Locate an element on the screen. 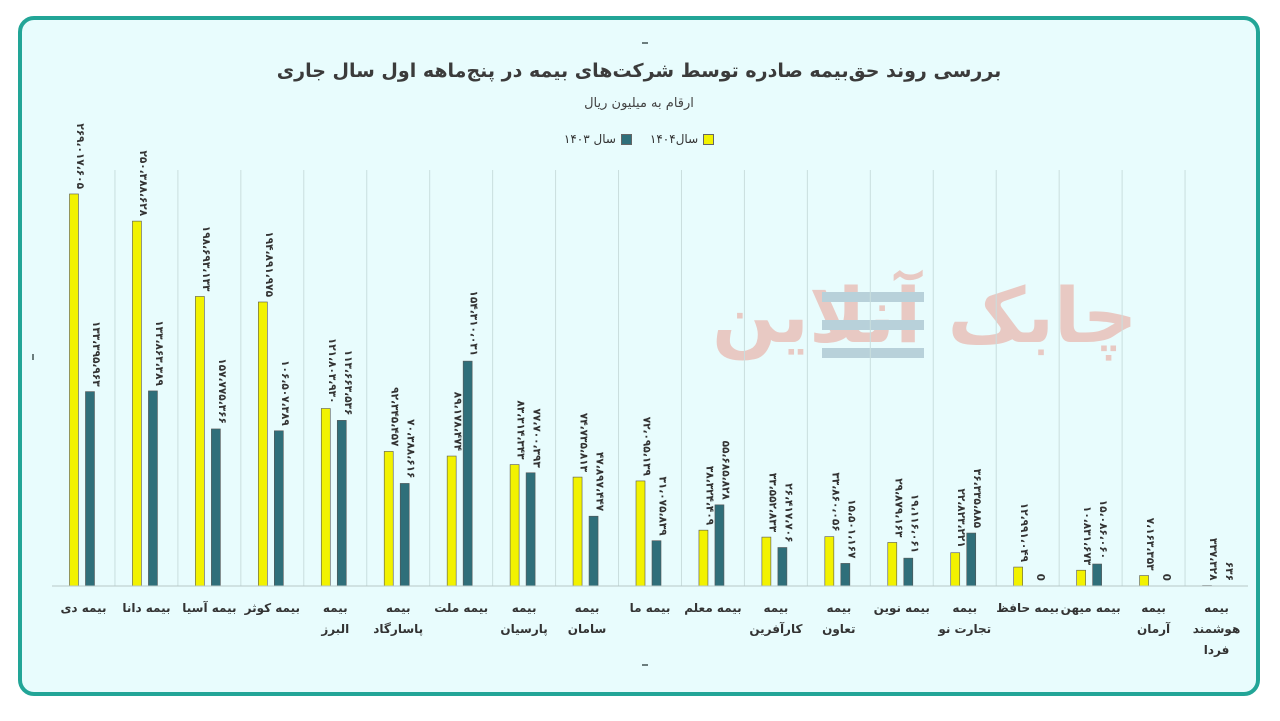  data-label-1403: ۱۰۶،۵۰۷،۳۸۹ is located at coordinates (285, 393).